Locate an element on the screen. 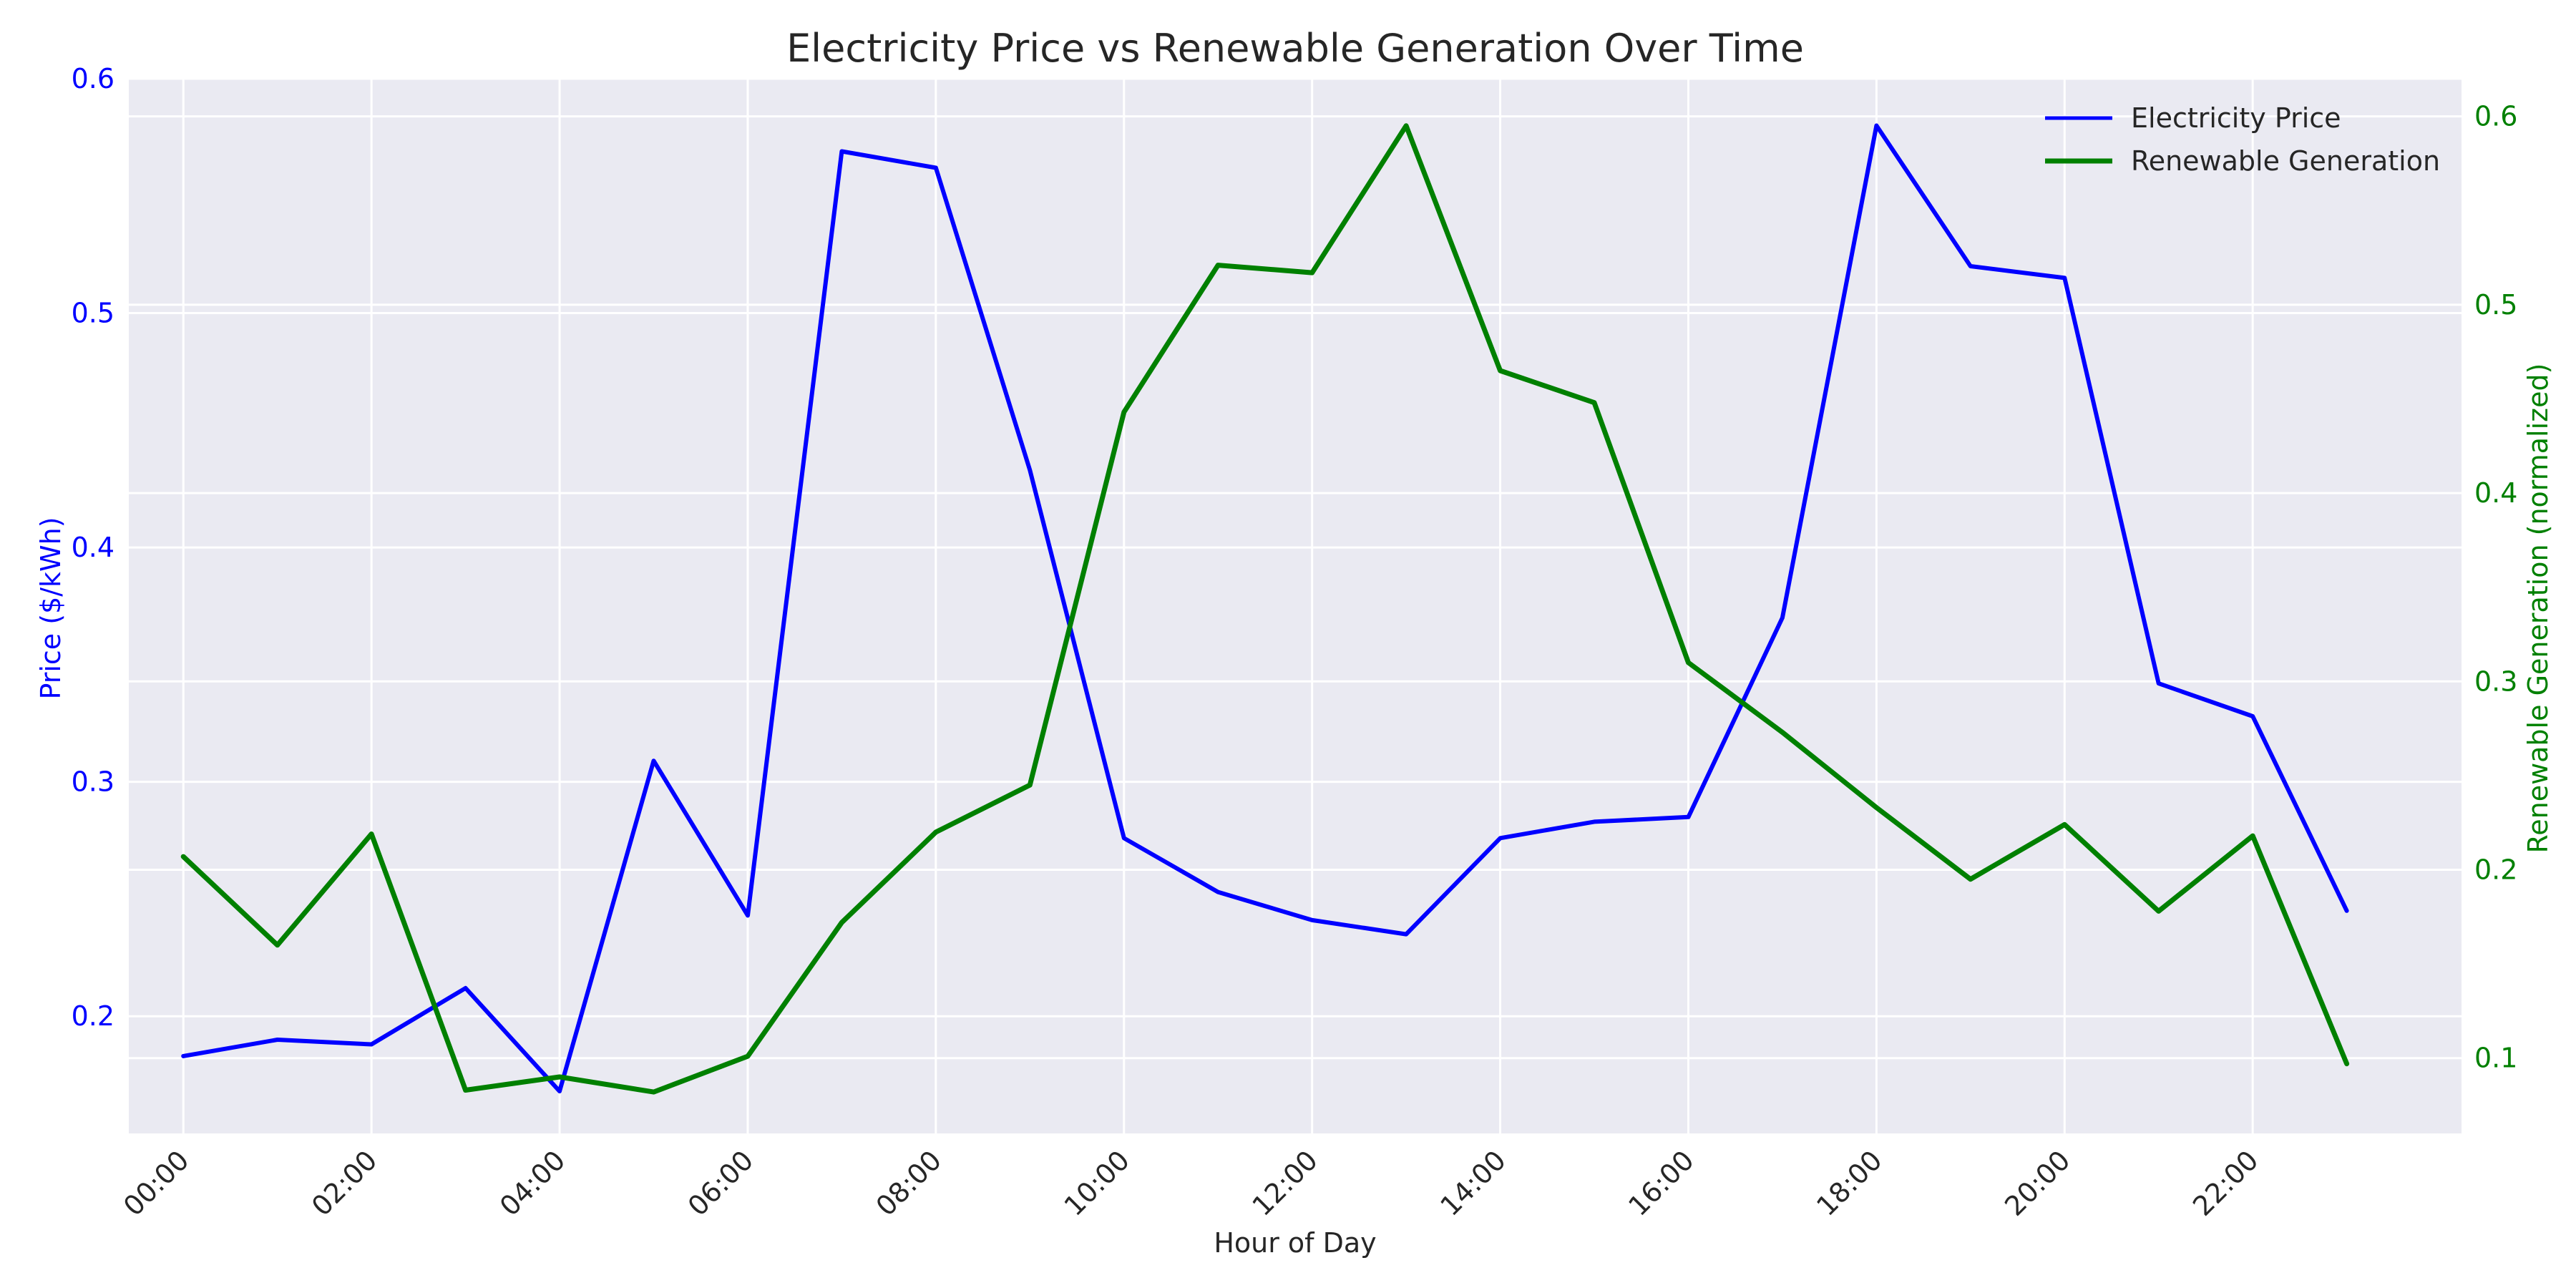 The height and width of the screenshot is (1288, 2576). x-tick-label: 12:00 is located at coordinates (1285, 1183).